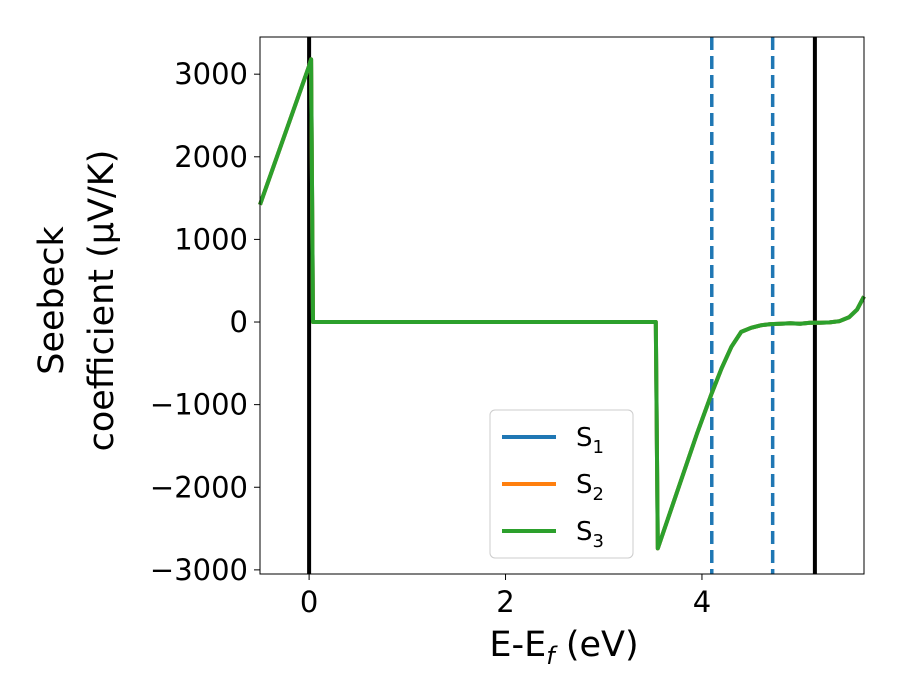  Describe the element at coordinates (309, 602) in the screenshot. I see `x-tick-label: 0` at that location.